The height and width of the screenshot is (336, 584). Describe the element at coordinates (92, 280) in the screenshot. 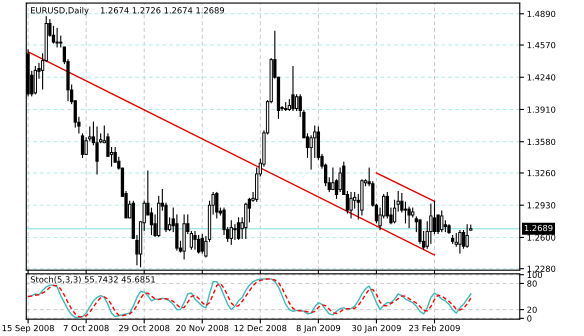

I see `chart-title: Stoch(5,3,3) 55.7432 45.6851` at that location.